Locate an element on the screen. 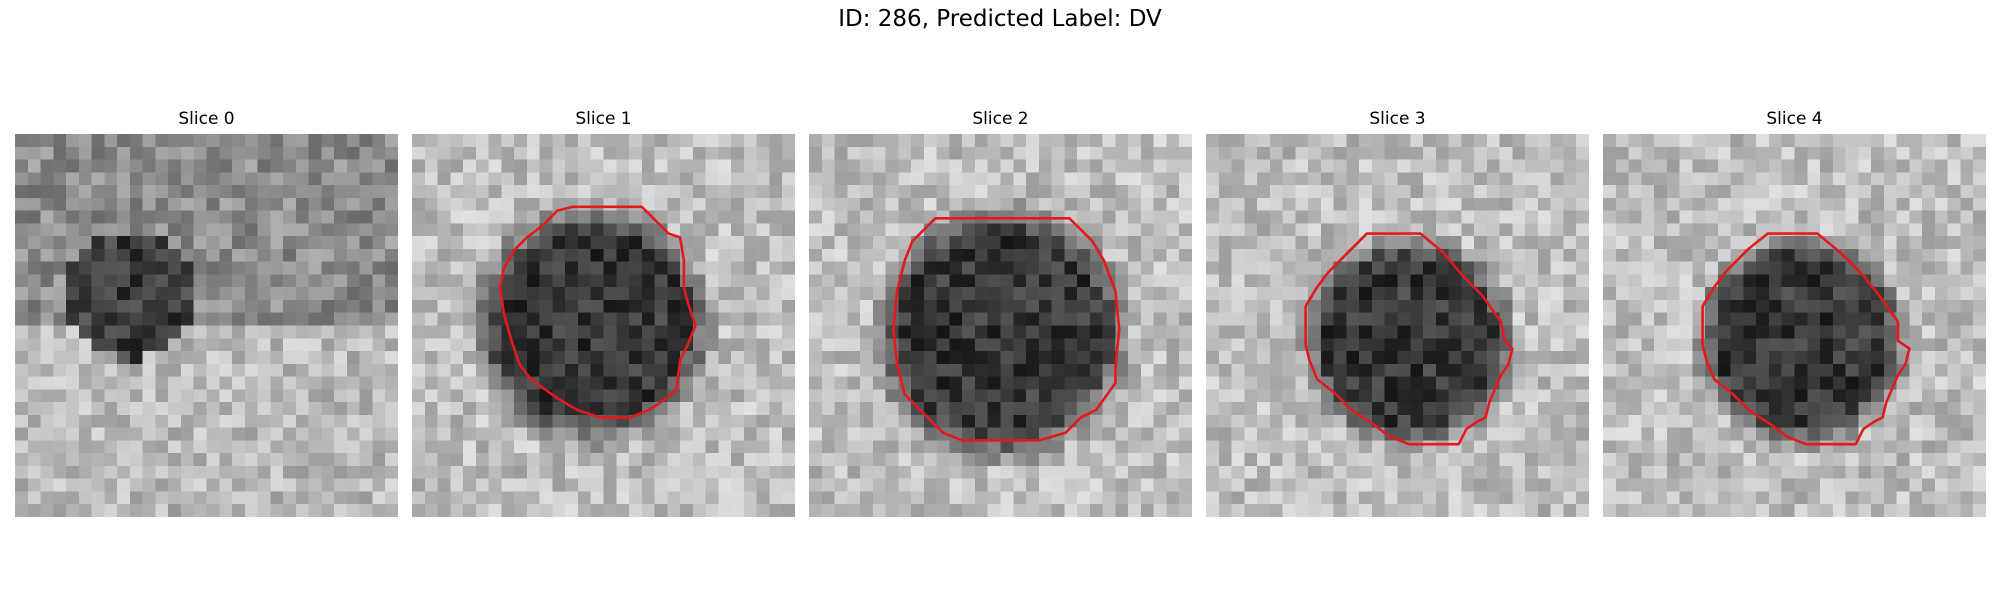  slice-title: Slice 3 is located at coordinates (1397, 119).